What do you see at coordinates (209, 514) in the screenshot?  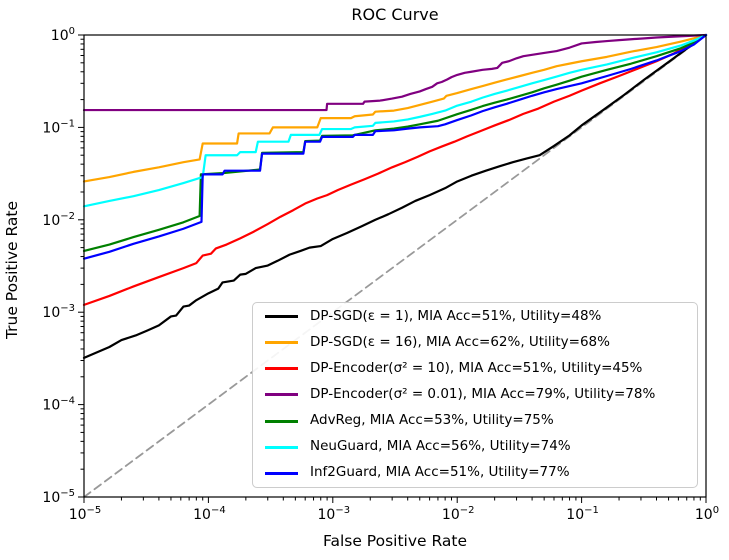 I see `x-tick-label: 10⁻⁴` at bounding box center [209, 514].